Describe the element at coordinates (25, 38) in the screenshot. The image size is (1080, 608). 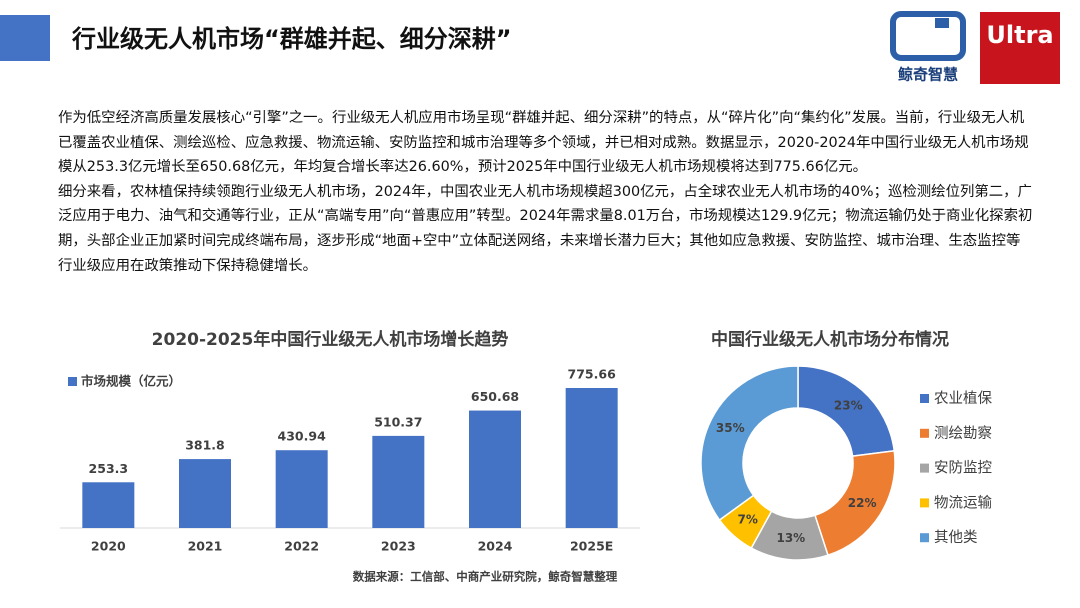
I see `title-block` at that location.